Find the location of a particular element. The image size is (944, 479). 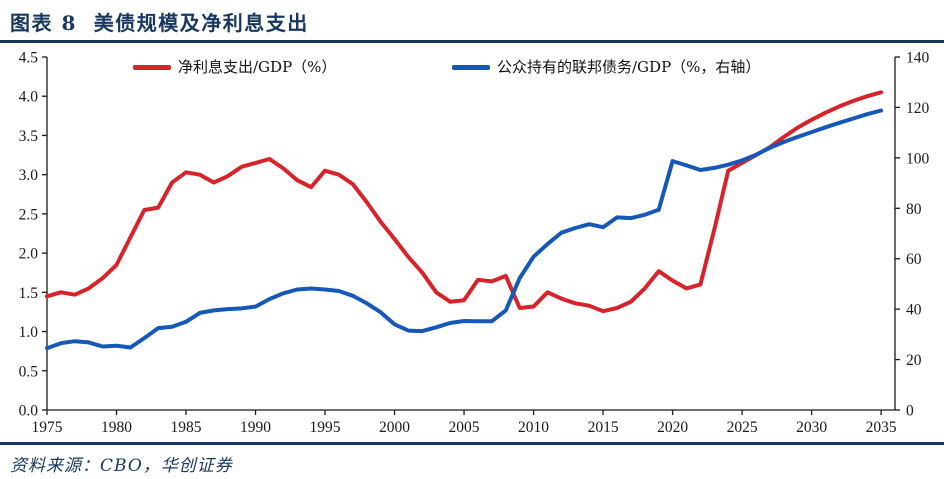

x-tick-label: 1990 is located at coordinates (255, 427).